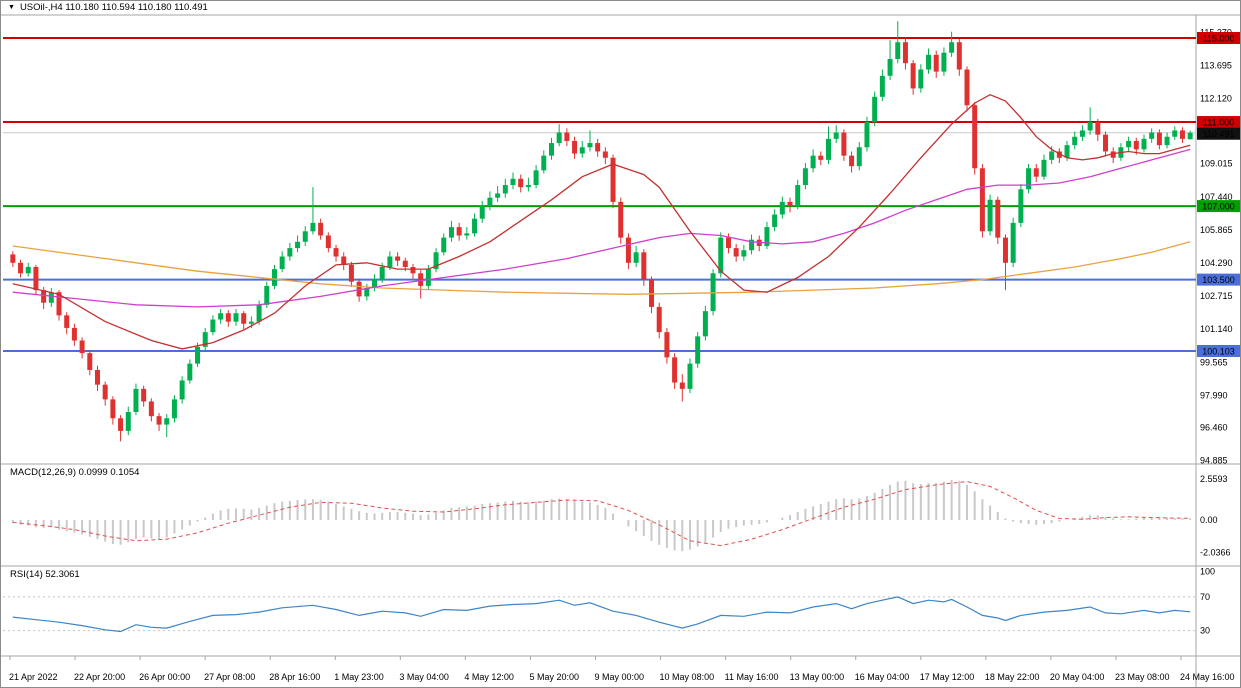  What do you see at coordinates (33, 677) in the screenshot?
I see `time-axis-label: 21 Apr 2022` at bounding box center [33, 677].